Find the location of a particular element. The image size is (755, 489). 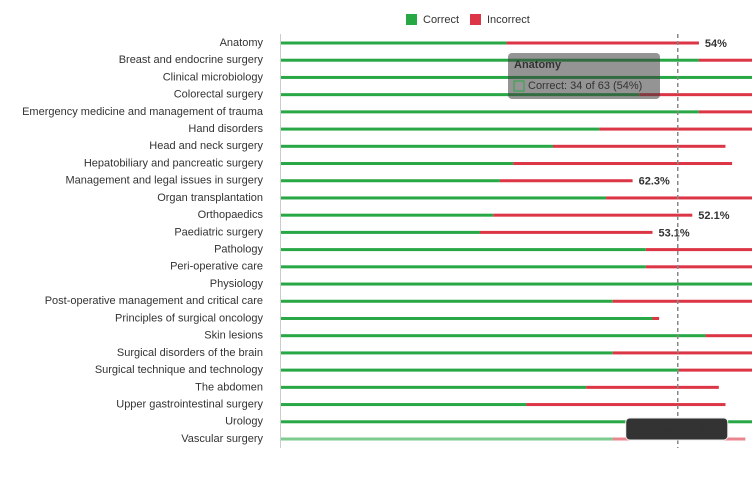

y-tick-label: Pathology is located at coordinates (238, 250).